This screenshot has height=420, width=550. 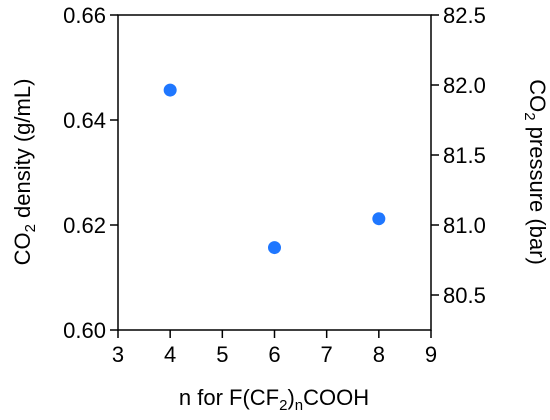 What do you see at coordinates (464, 15) in the screenshot?
I see `right-y-tick-label: 82.5` at bounding box center [464, 15].